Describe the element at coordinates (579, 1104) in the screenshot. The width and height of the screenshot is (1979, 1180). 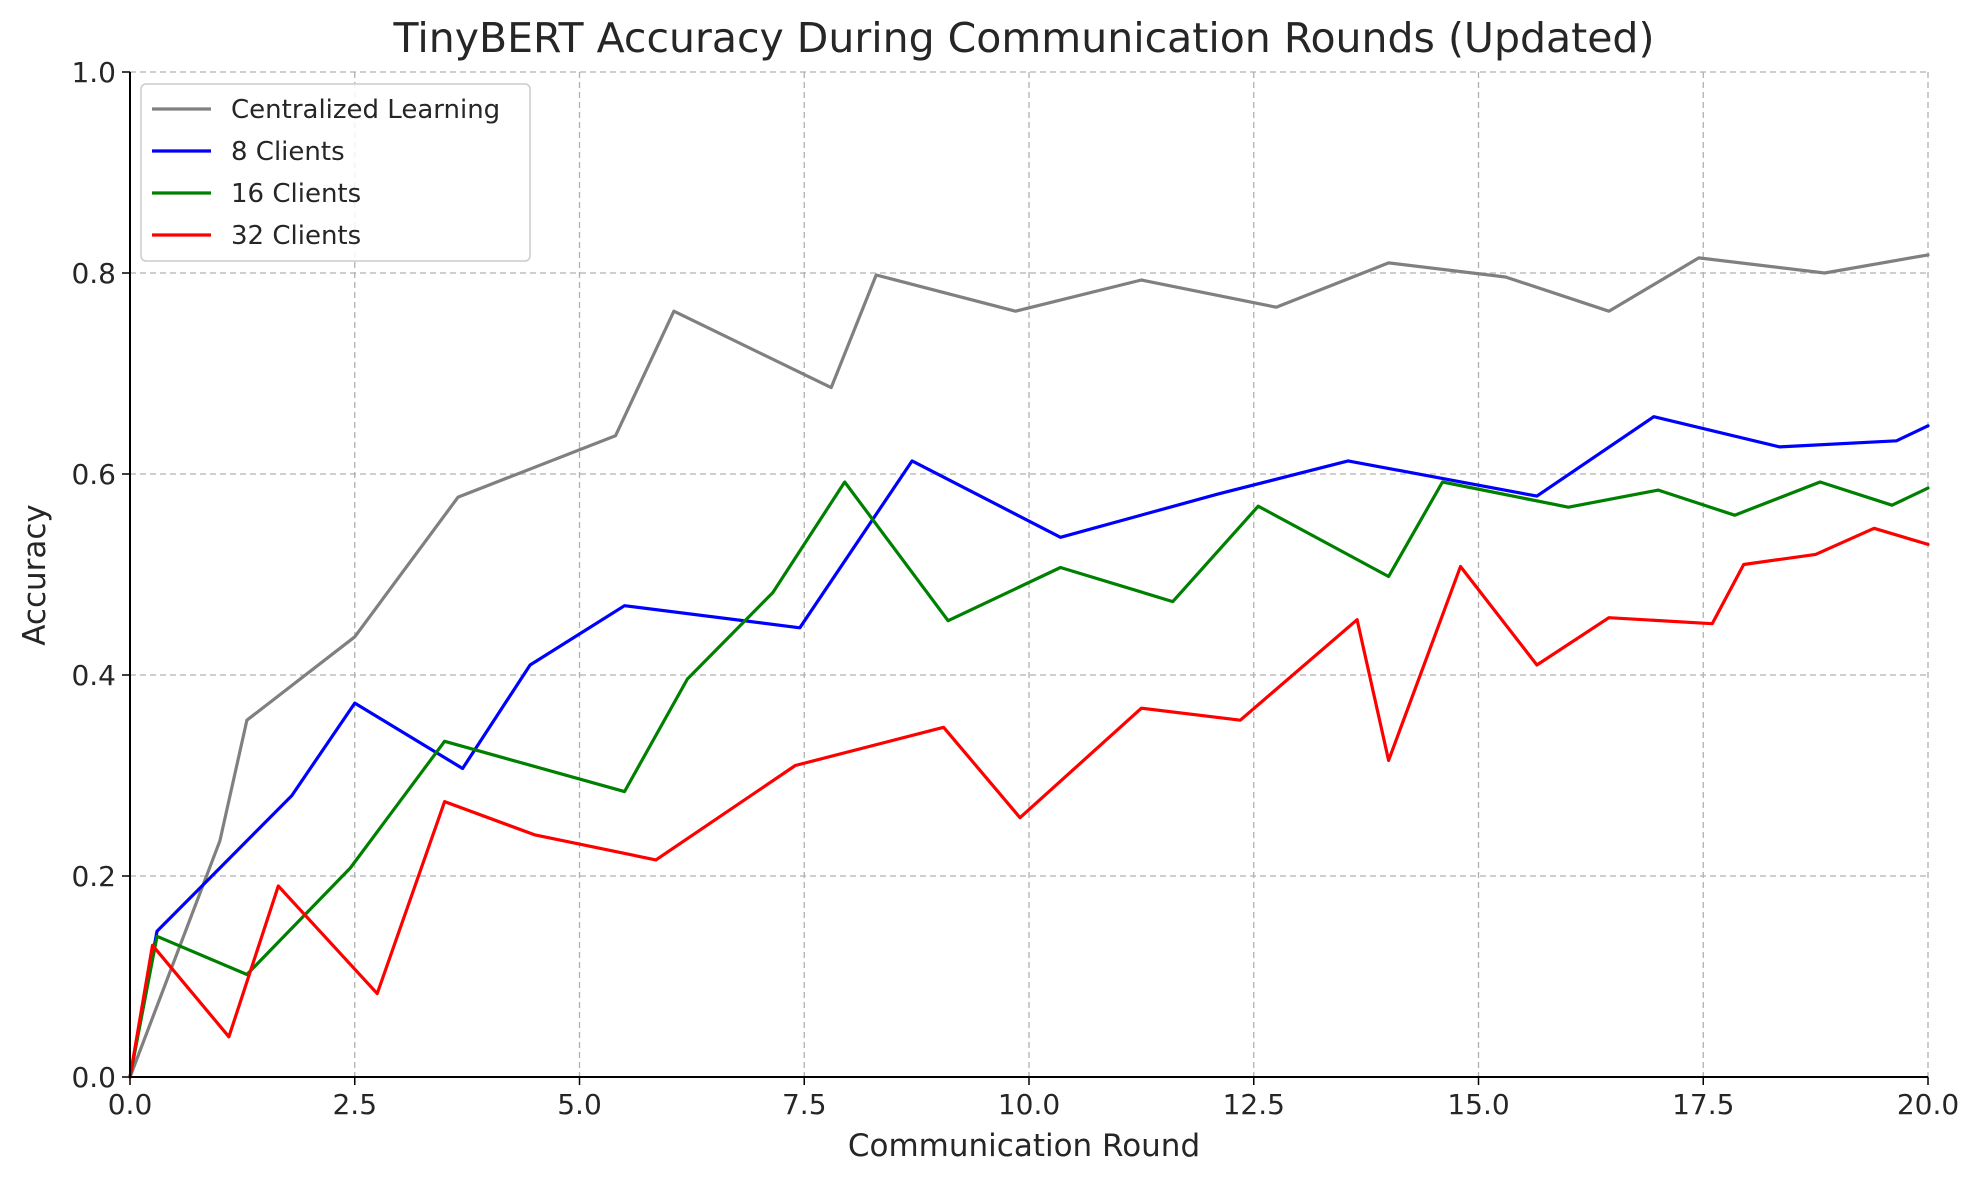
I see `x-tick-label: 5.0` at that location.